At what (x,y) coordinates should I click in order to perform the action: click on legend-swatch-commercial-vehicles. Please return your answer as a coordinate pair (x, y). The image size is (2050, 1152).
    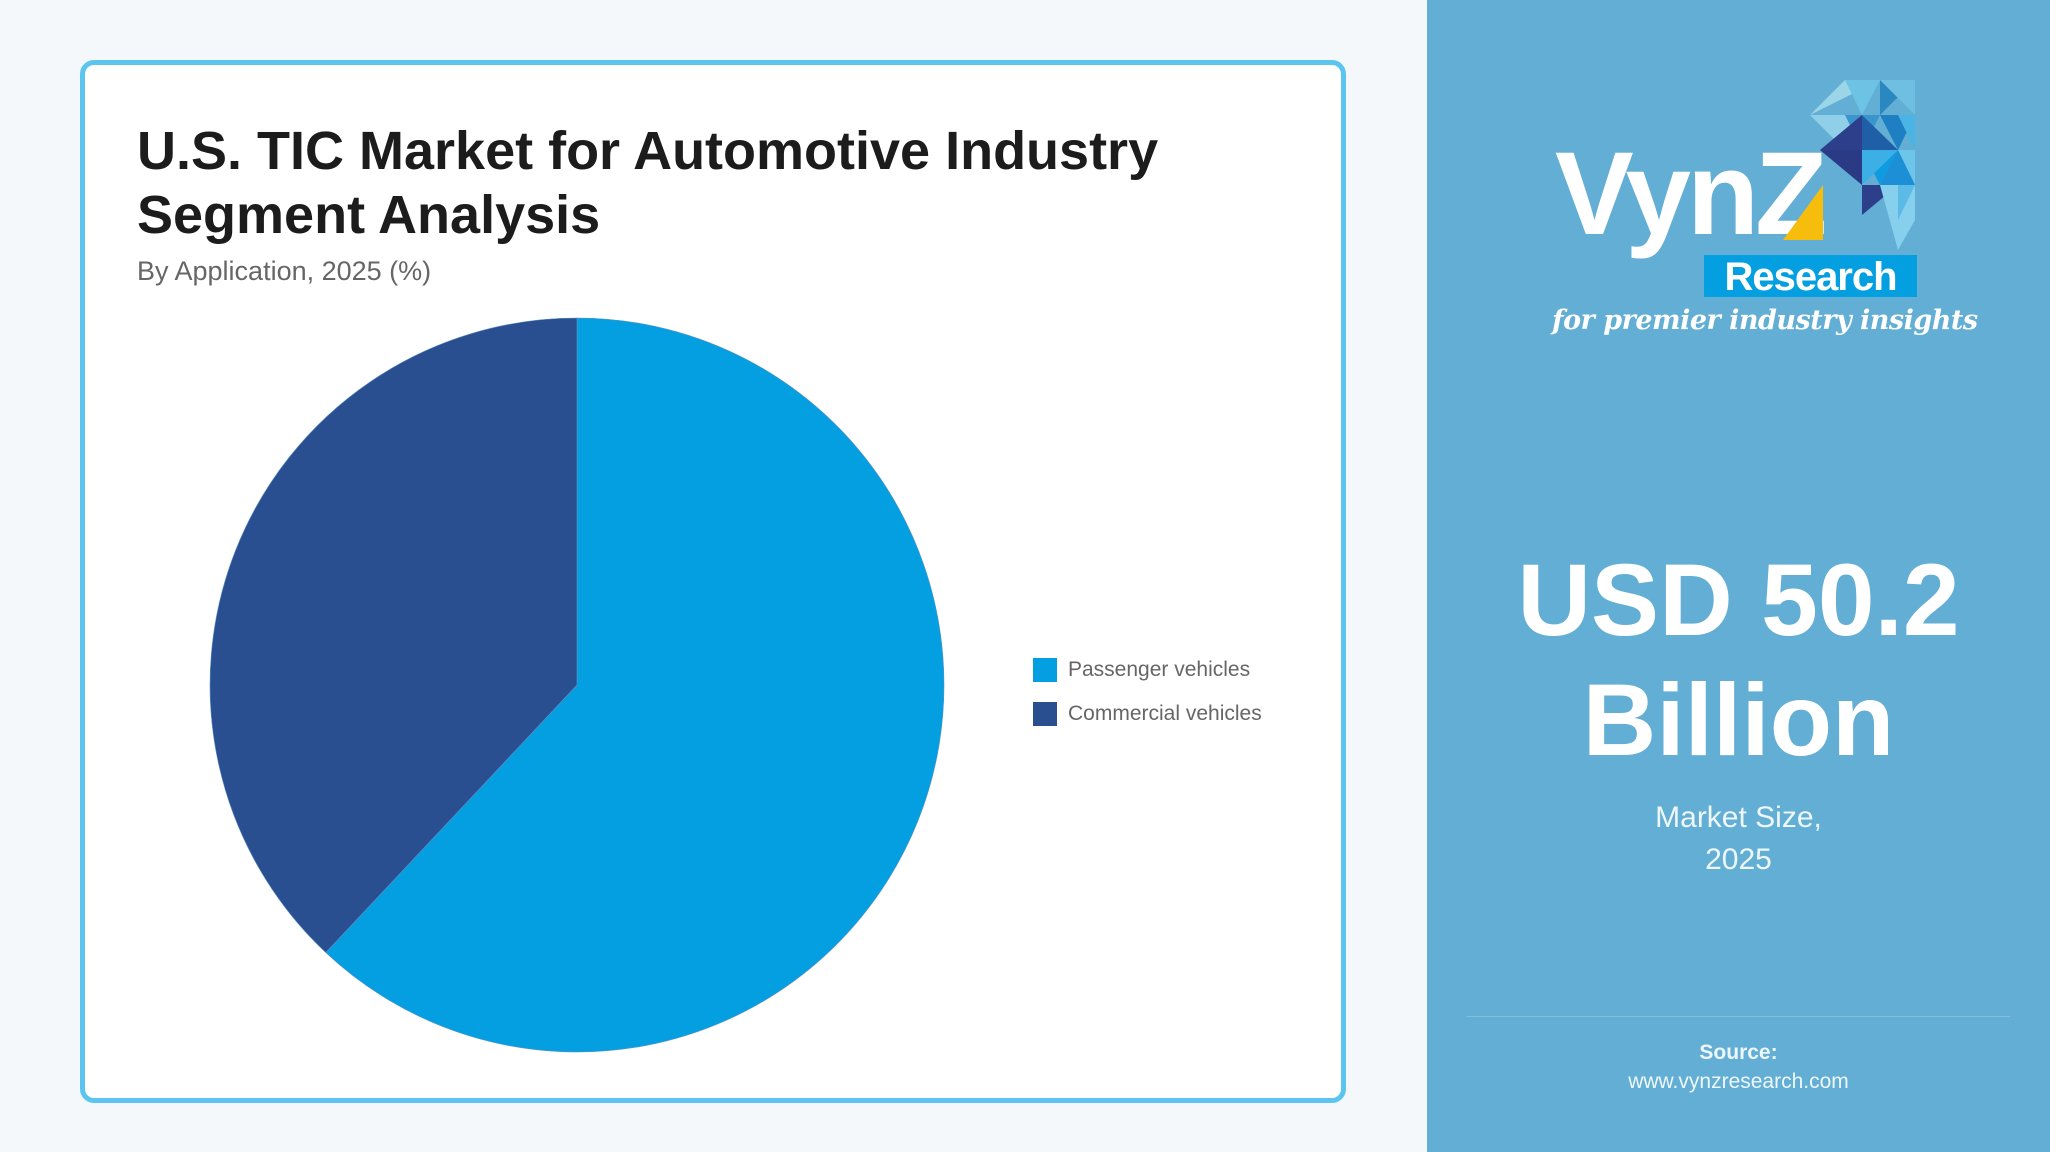
    Looking at the image, I should click on (1045, 714).